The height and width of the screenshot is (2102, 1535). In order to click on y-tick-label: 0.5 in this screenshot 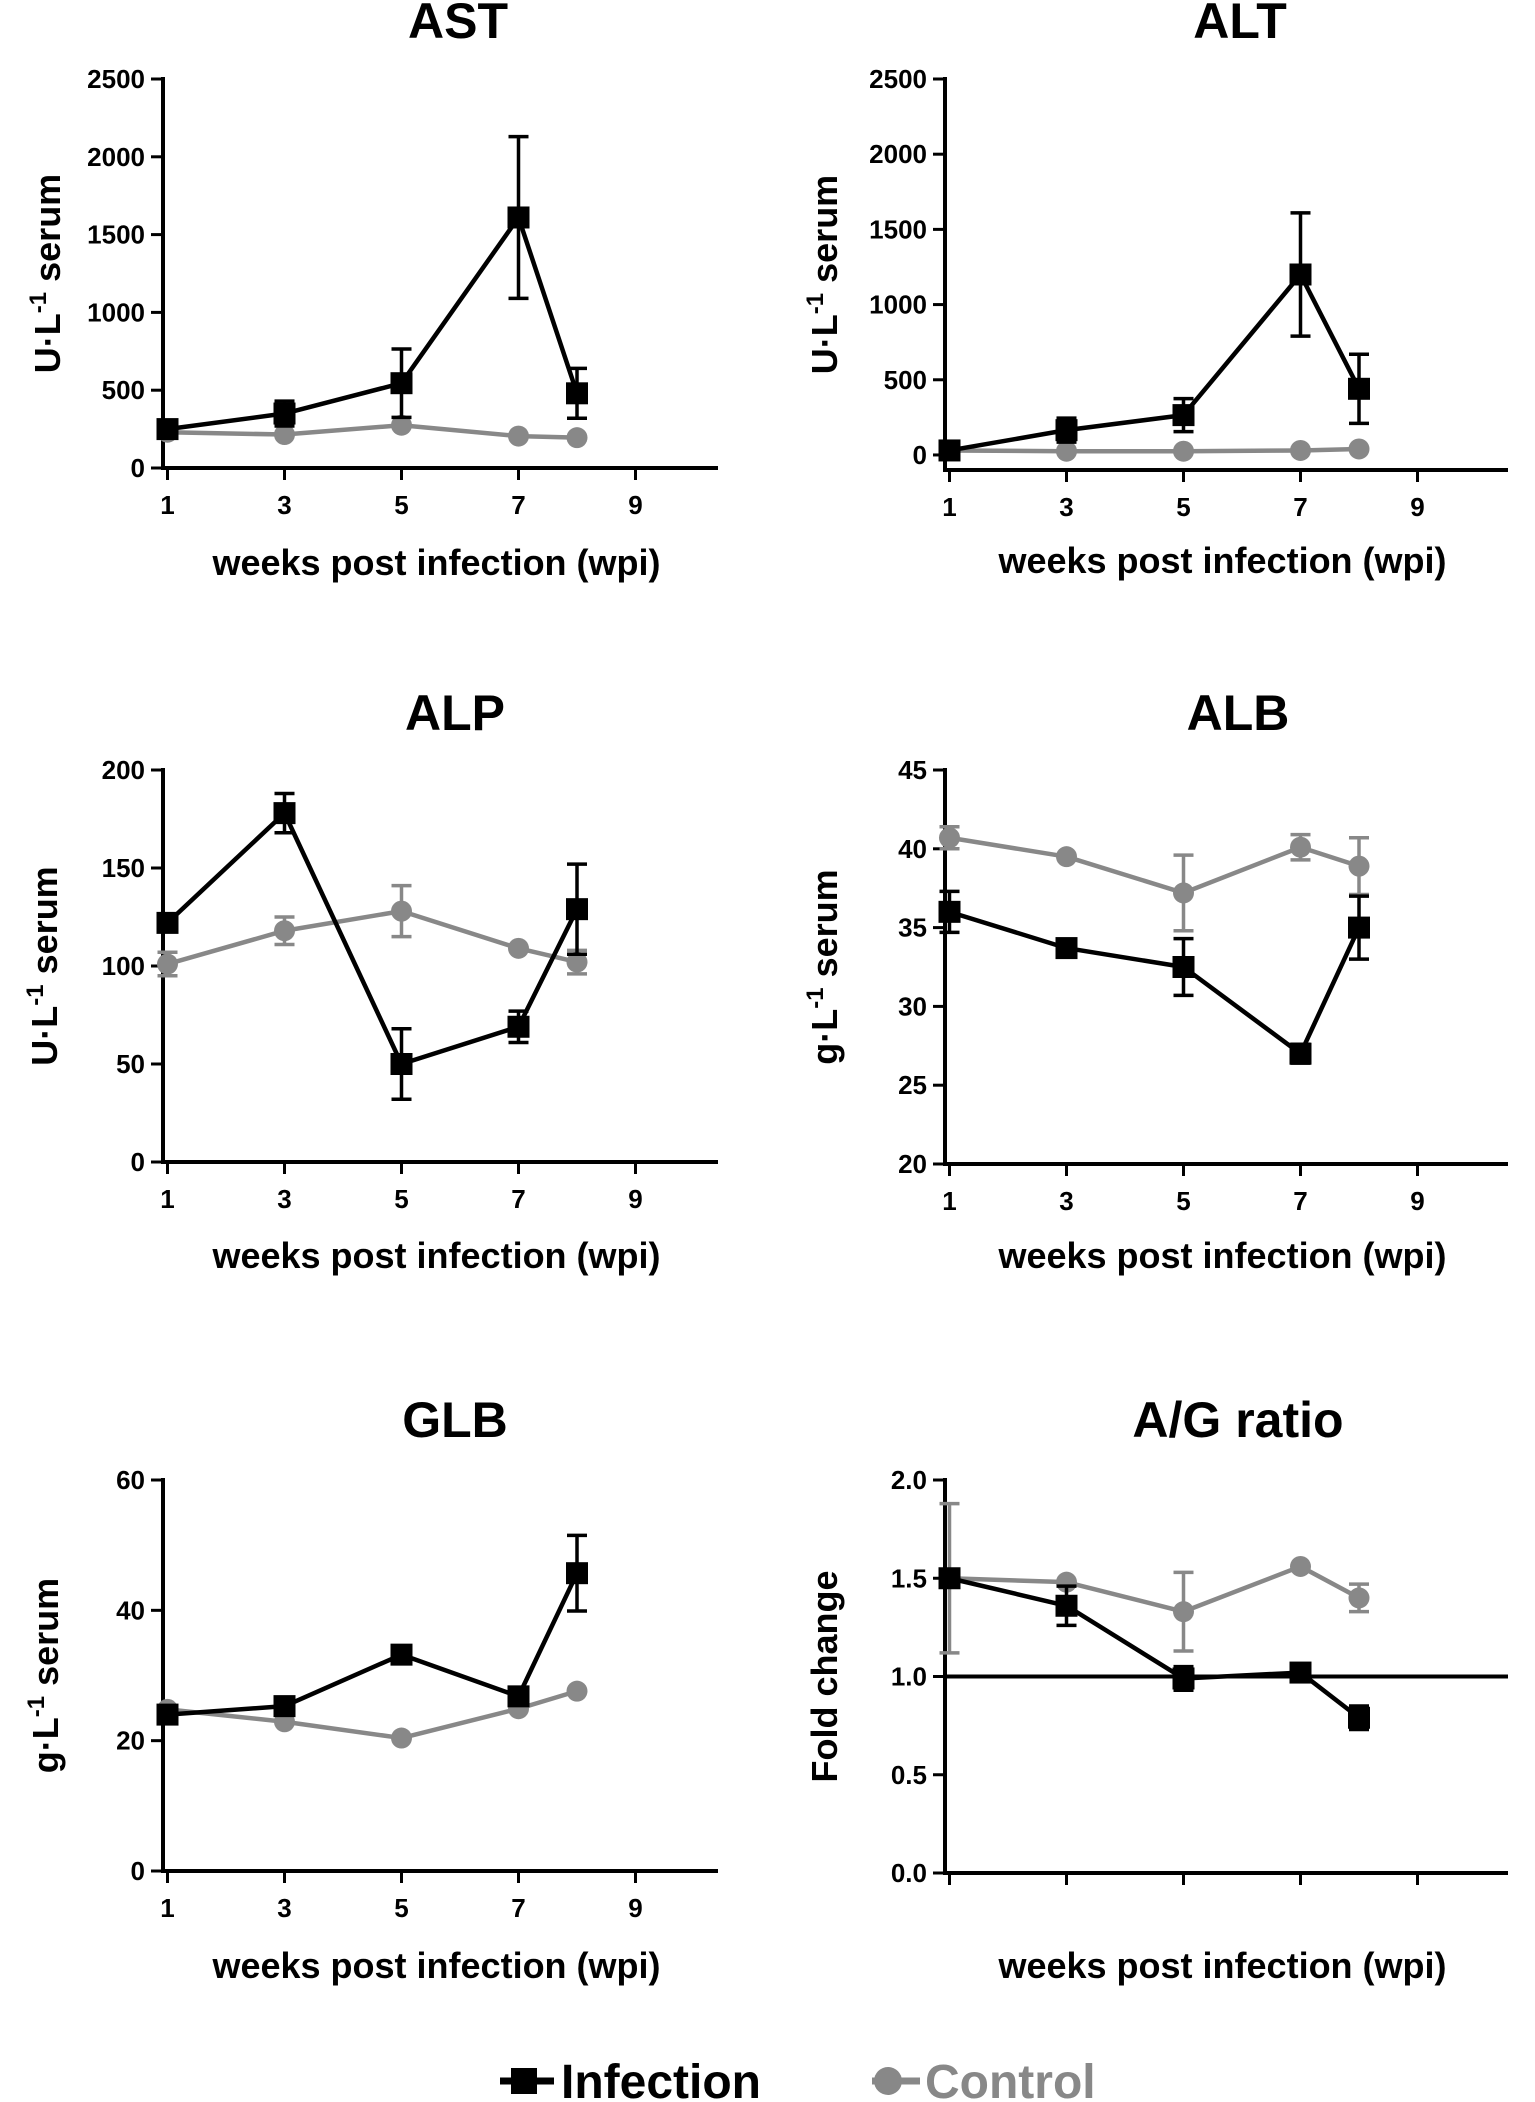, I will do `click(909, 1775)`.